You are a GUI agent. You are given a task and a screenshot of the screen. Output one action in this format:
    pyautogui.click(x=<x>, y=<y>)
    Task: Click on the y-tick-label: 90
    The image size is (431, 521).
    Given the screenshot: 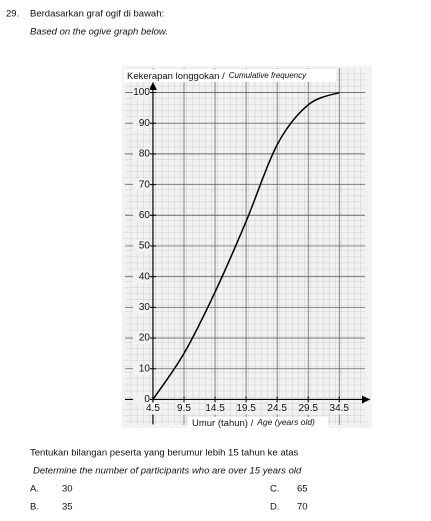 What is the action you would take?
    pyautogui.click(x=145, y=123)
    